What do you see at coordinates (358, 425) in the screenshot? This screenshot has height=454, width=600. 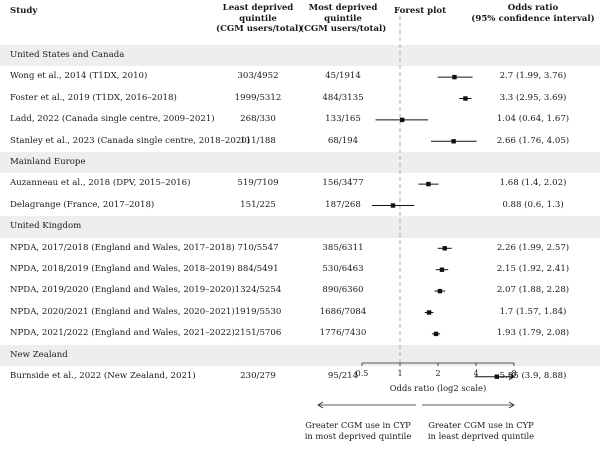 I see `direction-left-line1: Greater CGM use in CYP` at bounding box center [358, 425].